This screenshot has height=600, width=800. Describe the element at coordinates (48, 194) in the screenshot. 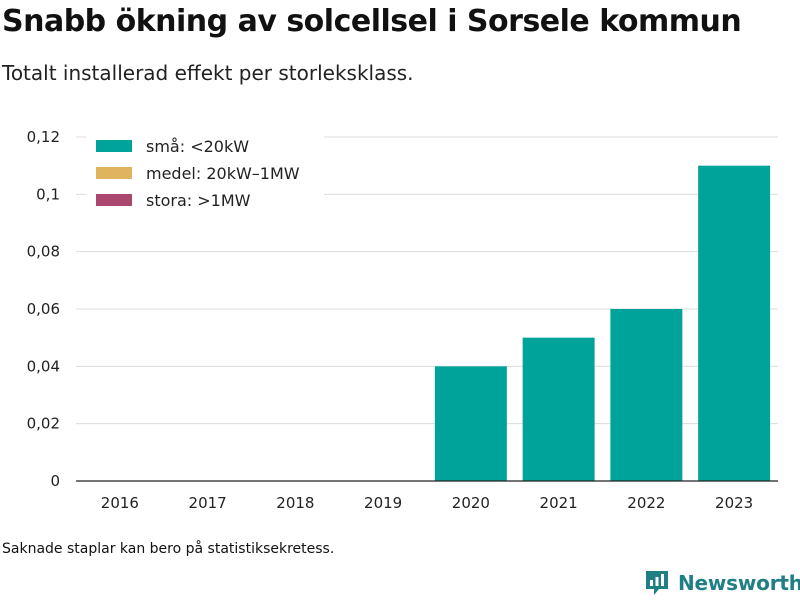

I see `y-tick-label: 0,1` at that location.